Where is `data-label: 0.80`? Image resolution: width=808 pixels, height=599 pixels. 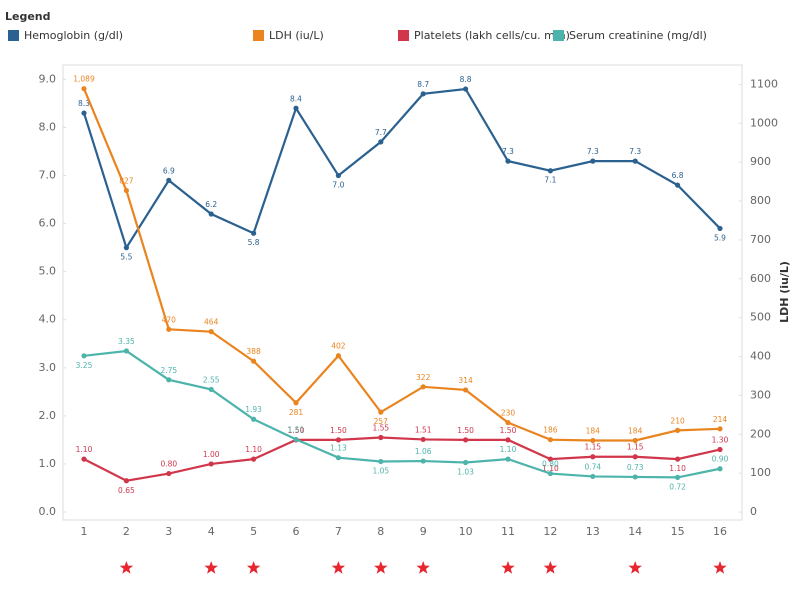
data-label: 0.80 is located at coordinates (550, 464).